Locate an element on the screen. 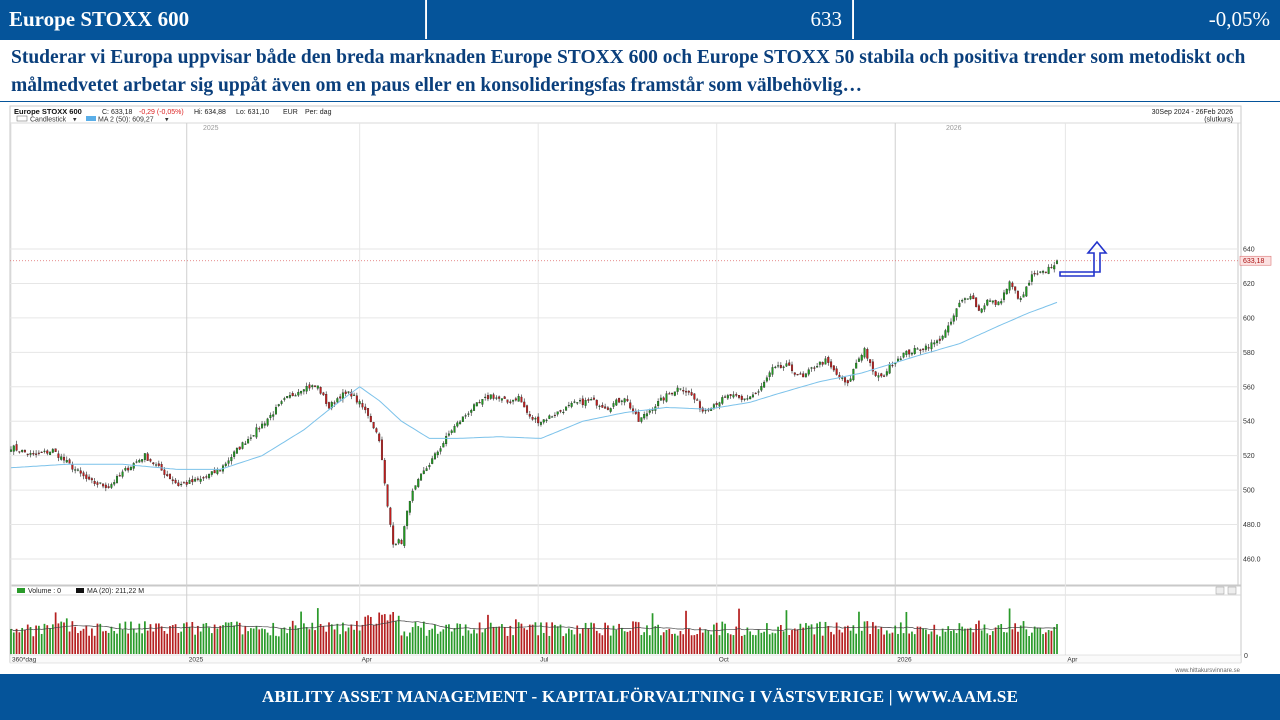  volume-zero-label: 0 is located at coordinates (1246, 656).